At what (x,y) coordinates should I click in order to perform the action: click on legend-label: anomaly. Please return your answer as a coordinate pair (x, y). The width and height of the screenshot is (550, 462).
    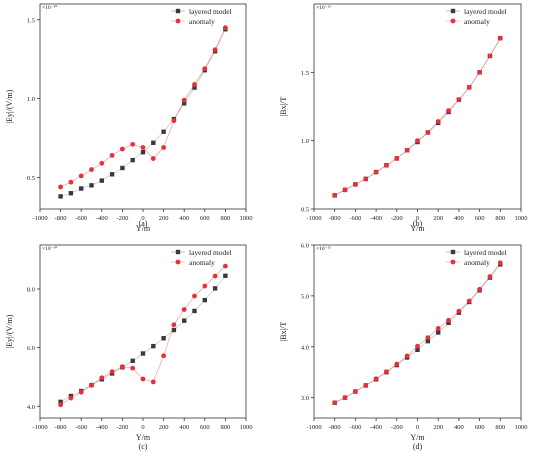
    Looking at the image, I should click on (202, 262).